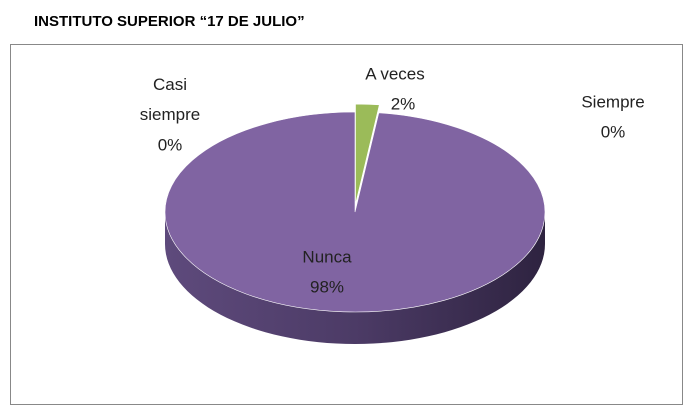 The height and width of the screenshot is (414, 691). Describe the element at coordinates (612, 101) in the screenshot. I see `data-label-name: Siempre` at that location.